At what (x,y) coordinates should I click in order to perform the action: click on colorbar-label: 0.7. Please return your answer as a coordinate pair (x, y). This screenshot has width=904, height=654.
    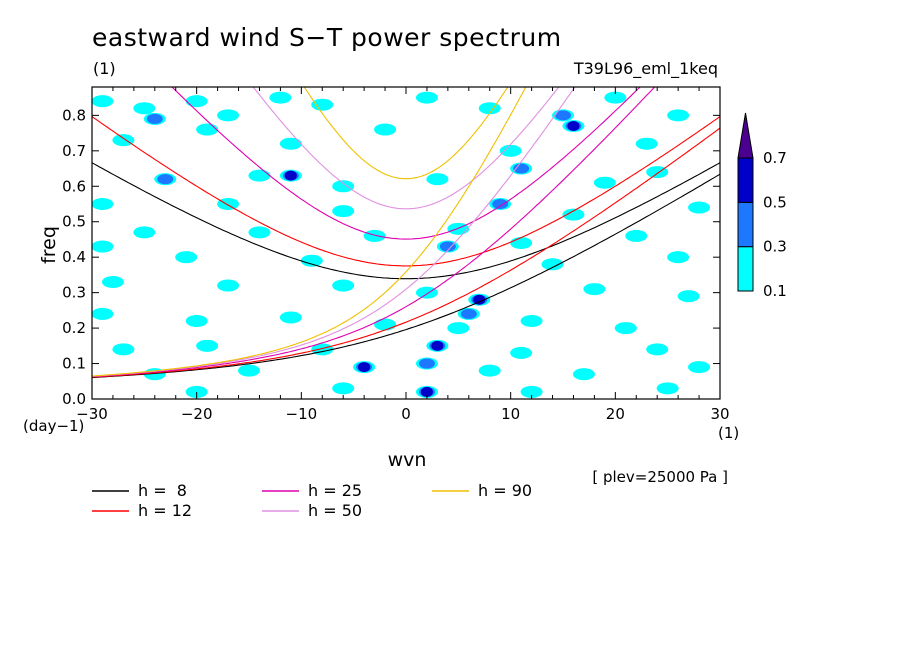
    Looking at the image, I should click on (775, 158).